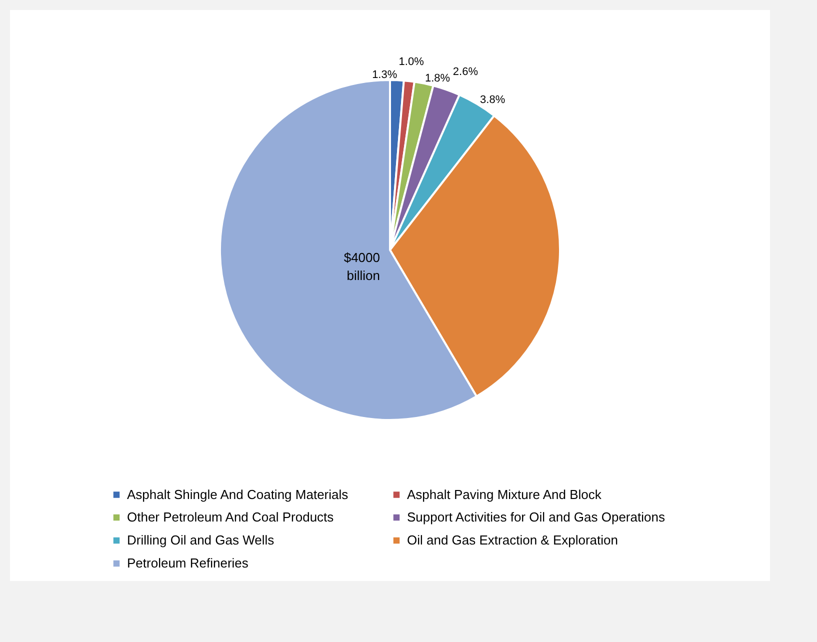 This screenshot has width=817, height=642. What do you see at coordinates (536, 517) in the screenshot?
I see `legend-label: Support Activities for Oil and Gas Operations` at bounding box center [536, 517].